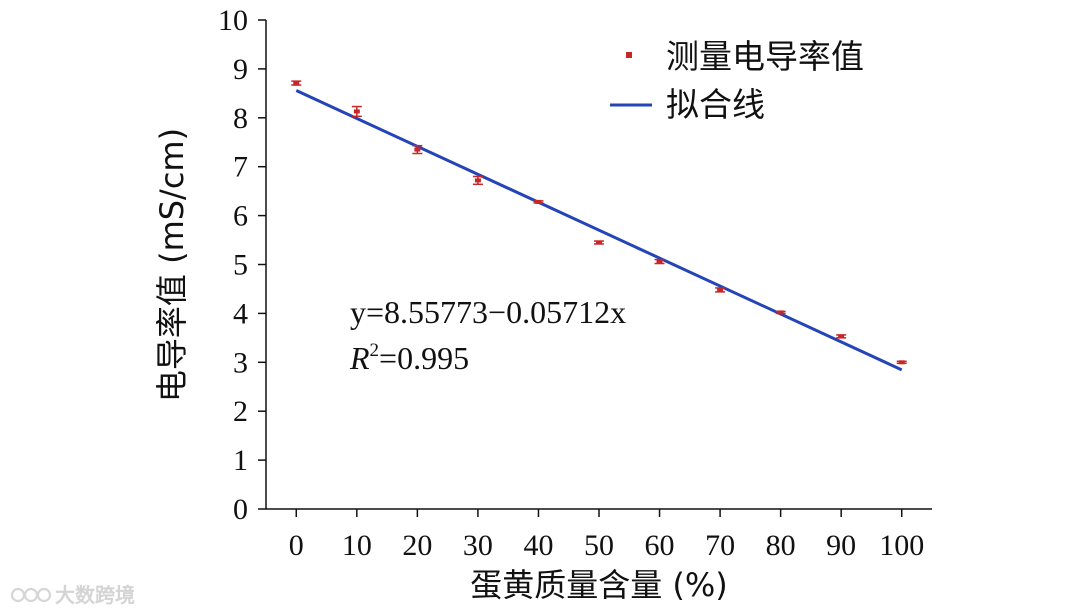 The width and height of the screenshot is (1080, 616). What do you see at coordinates (660, 545) in the screenshot?
I see `x-tick-label: 60` at bounding box center [660, 545].